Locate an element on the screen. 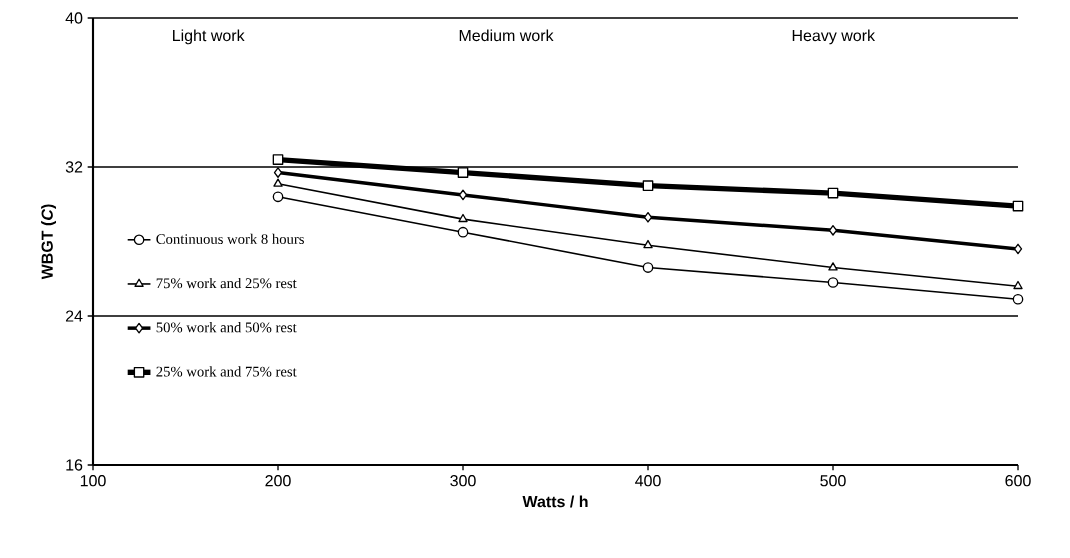  y-tick-label: 40 is located at coordinates (74, 18).